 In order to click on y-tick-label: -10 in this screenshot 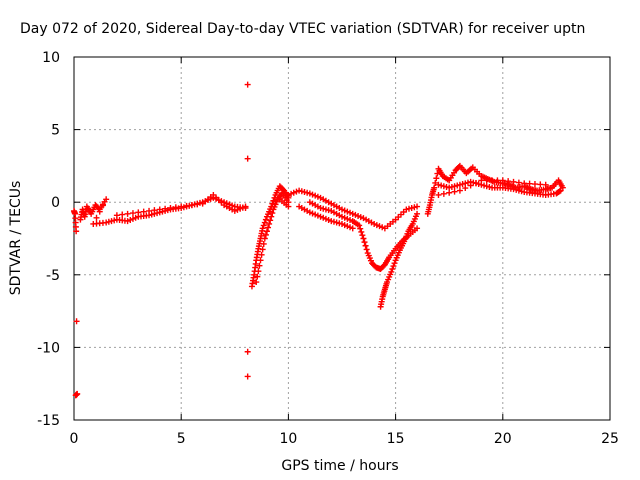, I will do `click(48, 348)`.